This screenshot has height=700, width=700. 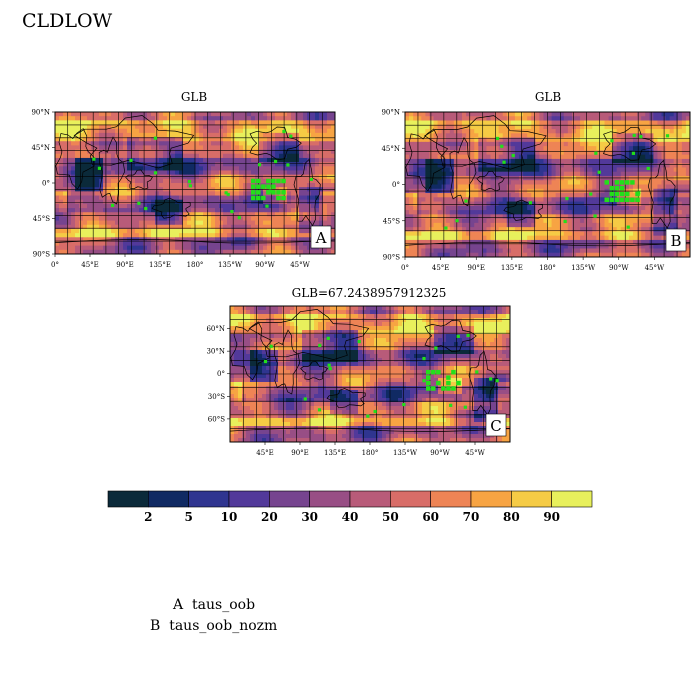 I want to click on significance-markers, so click(x=202, y=174).